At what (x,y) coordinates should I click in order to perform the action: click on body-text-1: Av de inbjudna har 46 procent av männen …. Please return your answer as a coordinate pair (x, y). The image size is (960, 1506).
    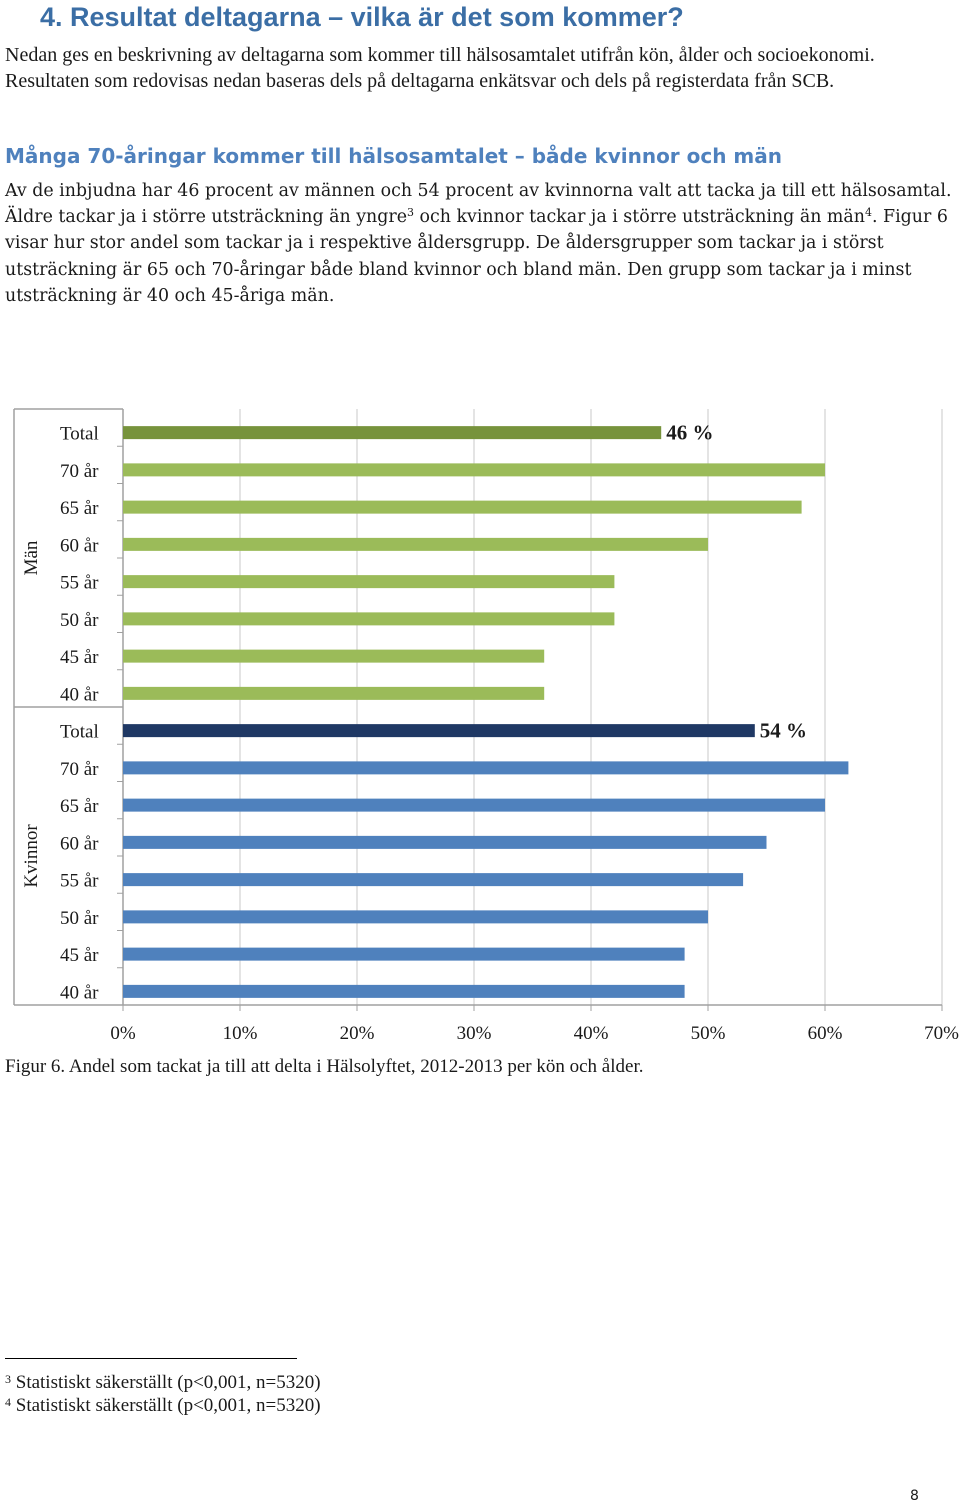
    Looking at the image, I should click on (478, 204).